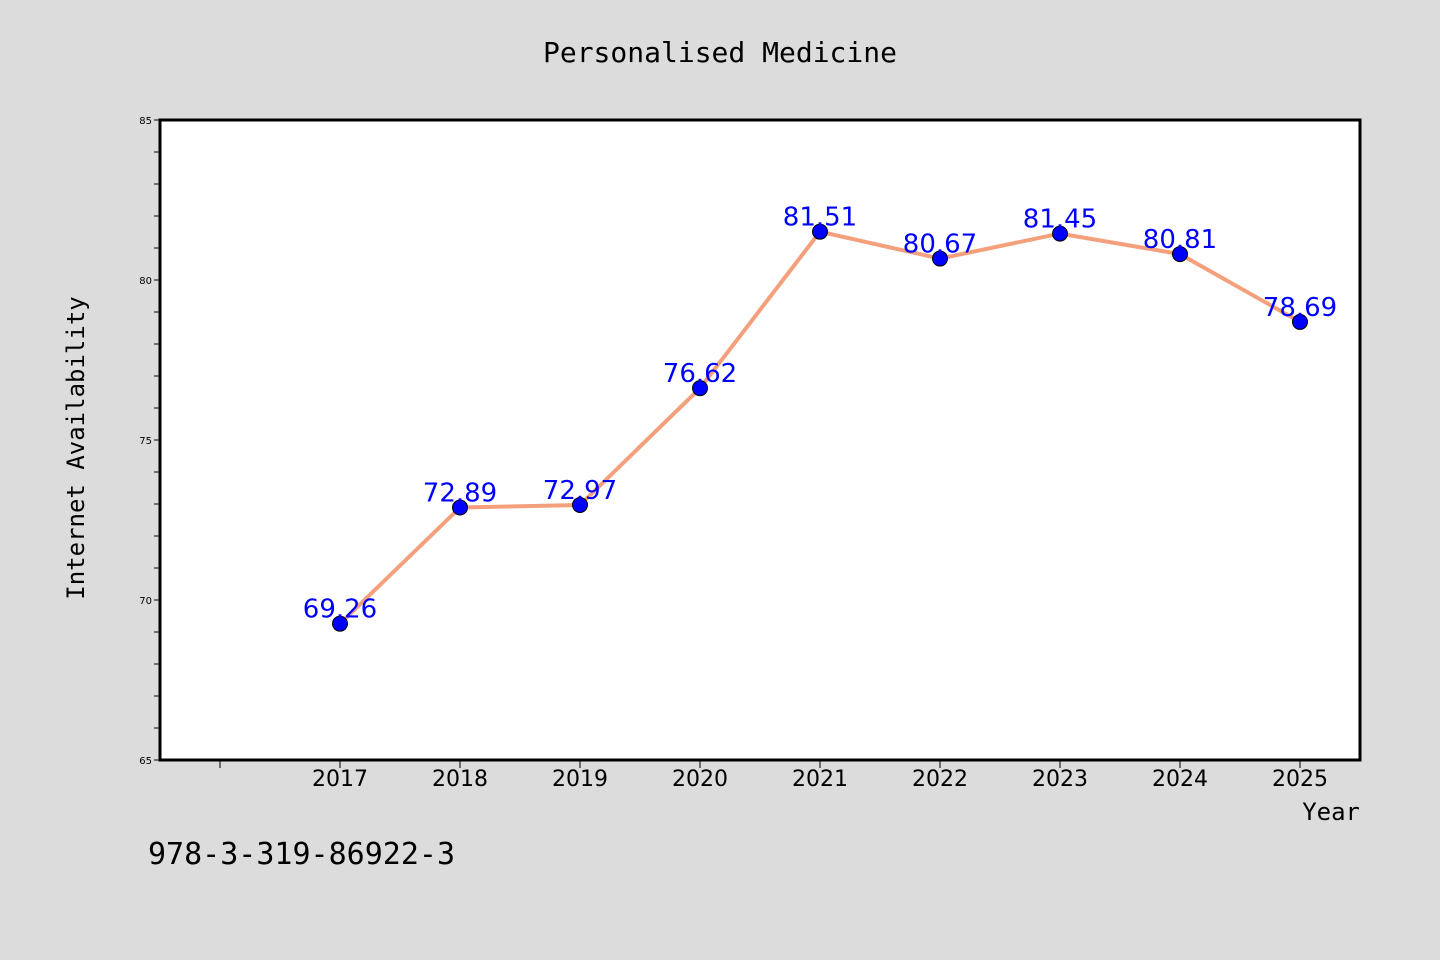  What do you see at coordinates (773, 776) in the screenshot?
I see `x-axis-ticks: 2017 2018 2019 2020 2021 2022 2023 2024 2025` at bounding box center [773, 776].